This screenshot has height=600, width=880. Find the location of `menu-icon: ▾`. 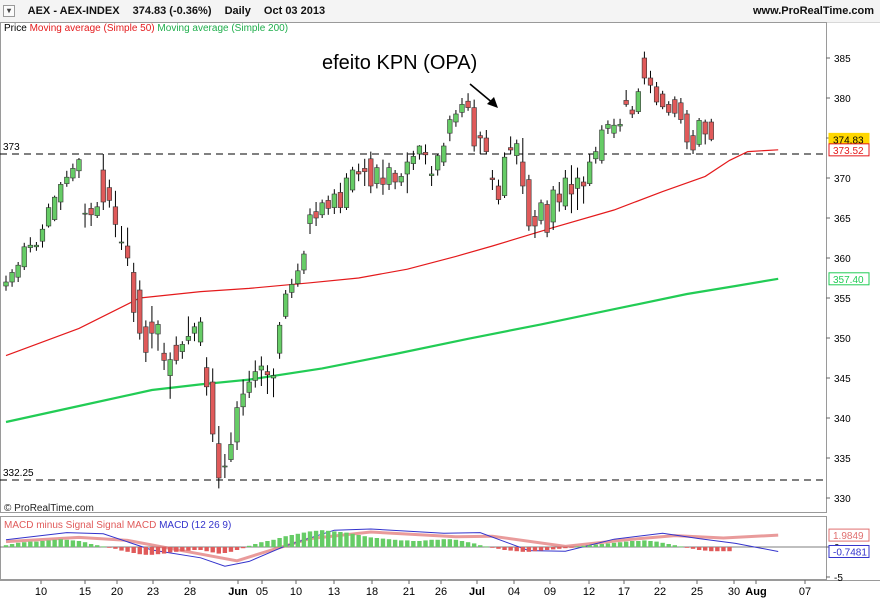

menu-icon: ▾ is located at coordinates (9, 11).